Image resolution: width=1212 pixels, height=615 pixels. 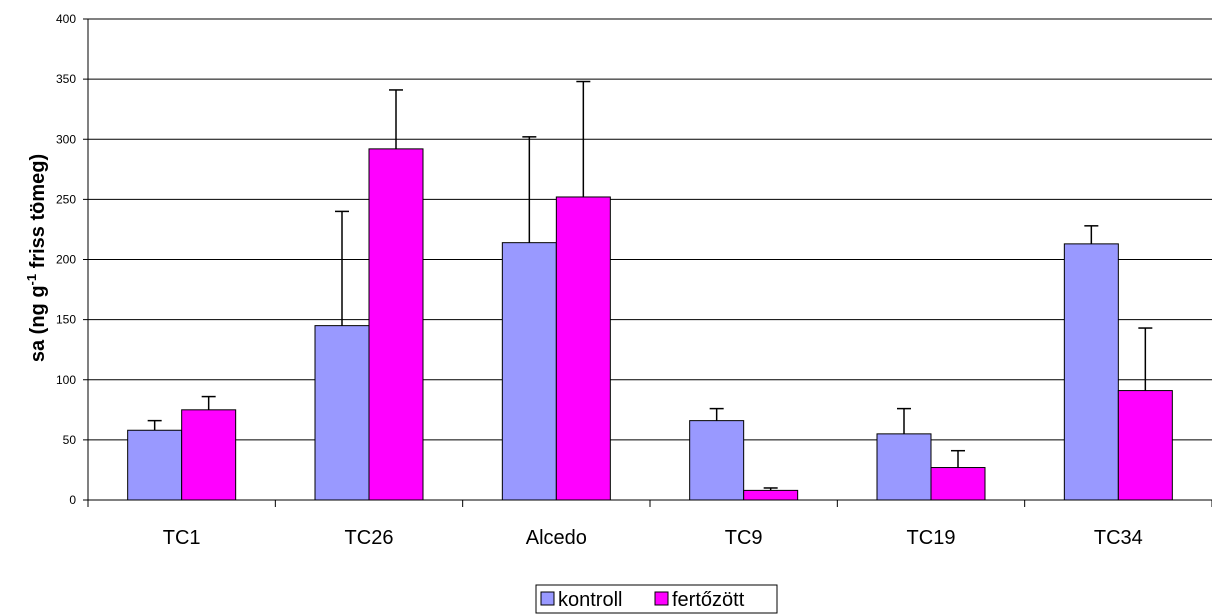 What do you see at coordinates (66, 199) in the screenshot?
I see `y-tick-label-250: 250` at bounding box center [66, 199].